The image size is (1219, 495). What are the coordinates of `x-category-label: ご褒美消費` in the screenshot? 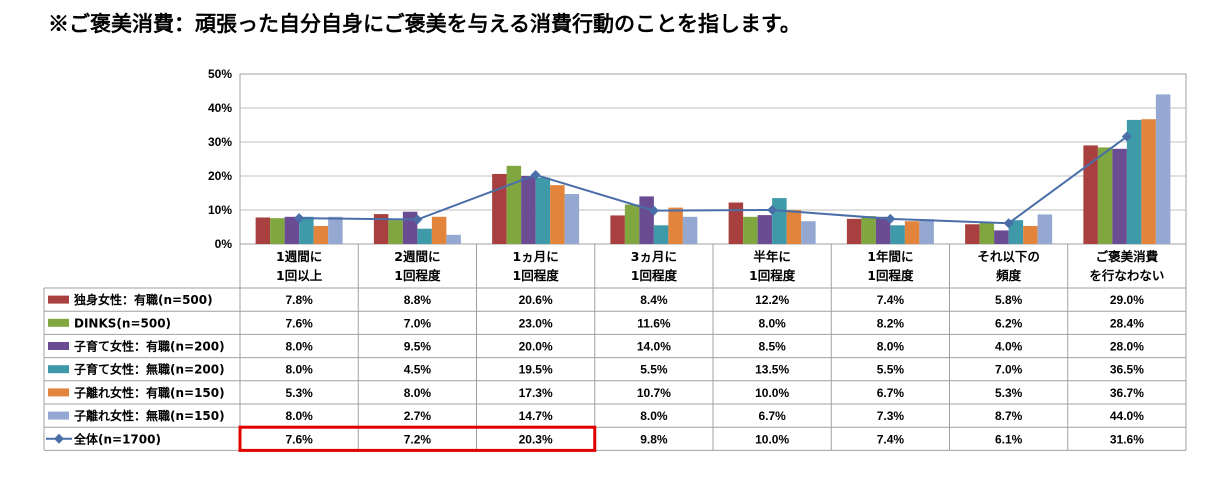 It's located at (1127, 256).